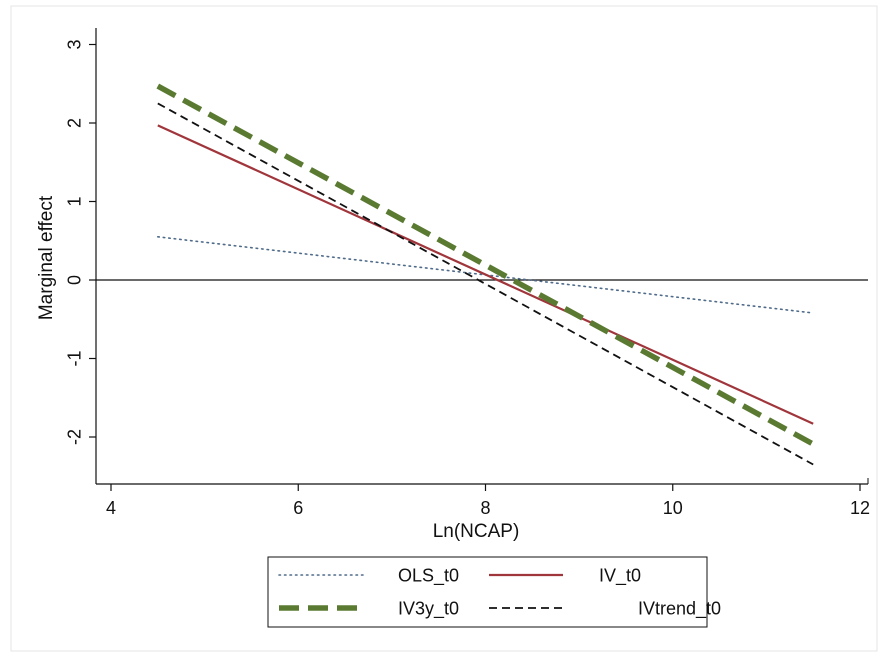  Describe the element at coordinates (74, 437) in the screenshot. I see `y-tick-label: -2` at that location.